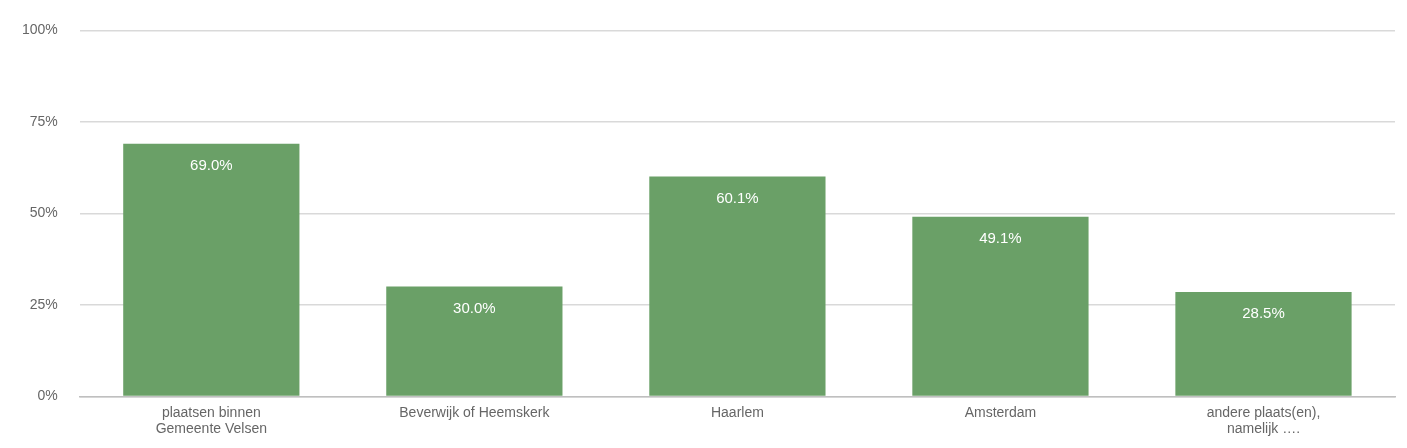 The height and width of the screenshot is (448, 1407). I want to click on data-label: 69.0%, so click(211, 164).